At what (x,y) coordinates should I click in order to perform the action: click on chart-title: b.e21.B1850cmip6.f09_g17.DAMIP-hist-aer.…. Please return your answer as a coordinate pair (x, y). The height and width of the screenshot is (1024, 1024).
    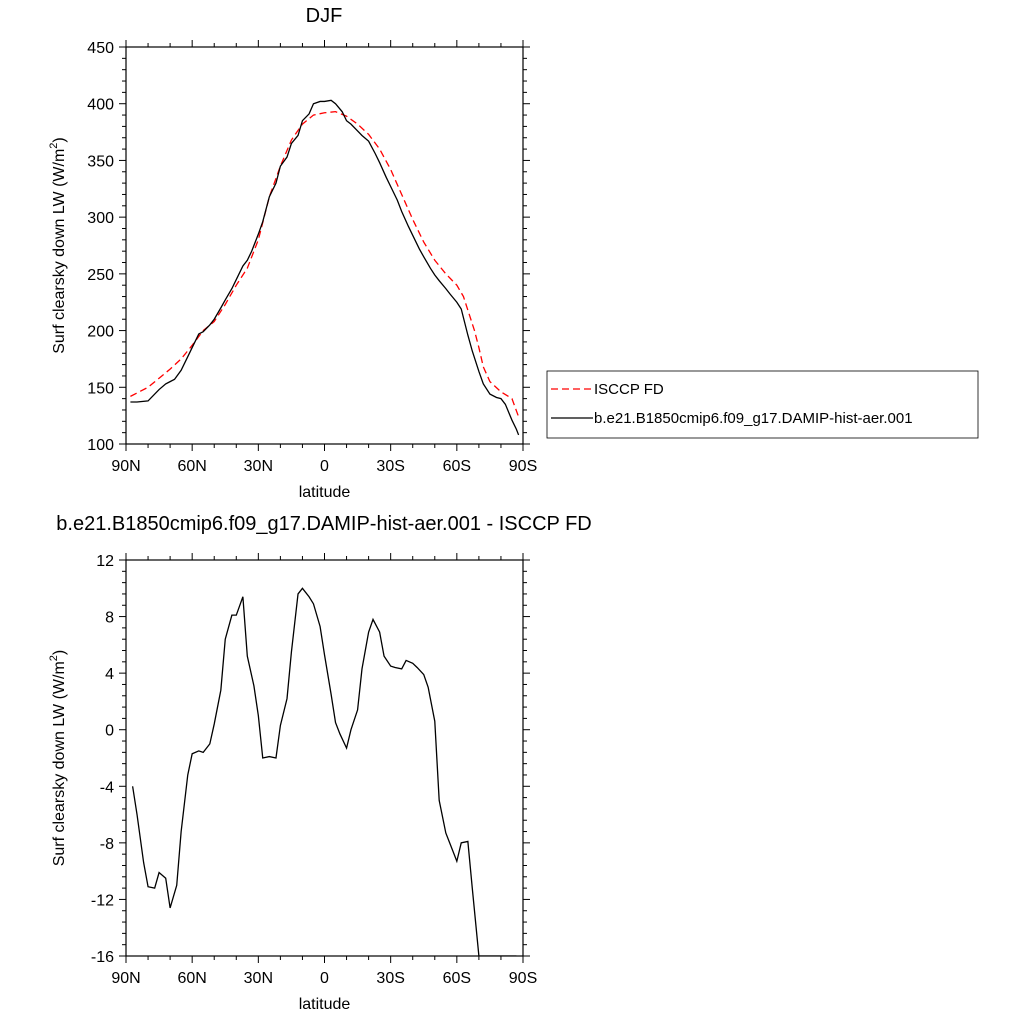
    Looking at the image, I should click on (323, 524).